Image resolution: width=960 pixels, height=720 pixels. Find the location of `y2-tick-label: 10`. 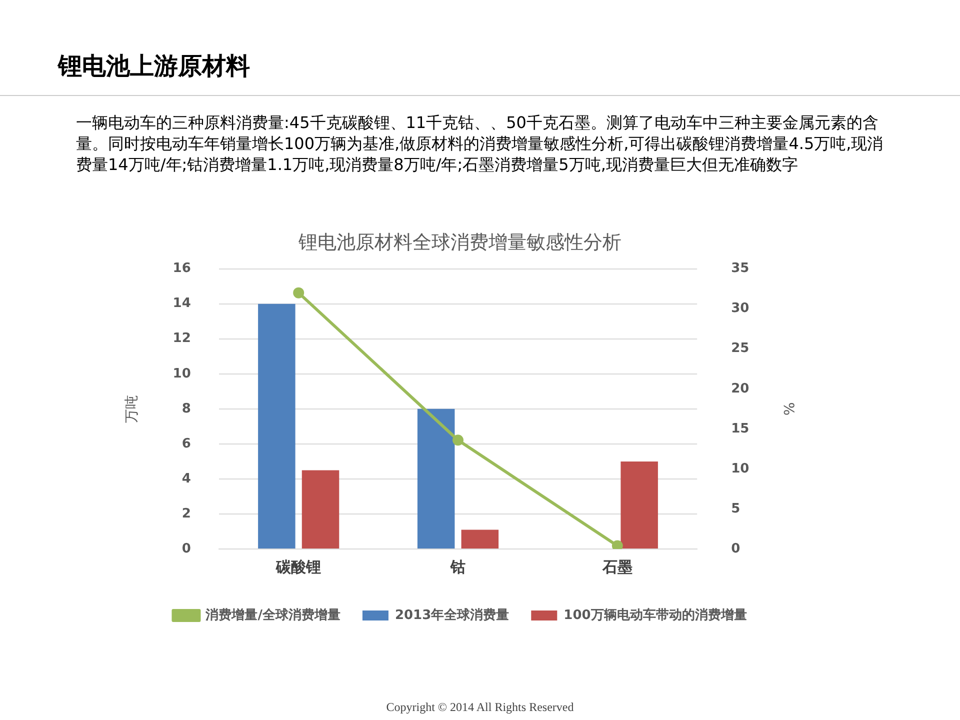

y2-tick-label: 10 is located at coordinates (740, 468).